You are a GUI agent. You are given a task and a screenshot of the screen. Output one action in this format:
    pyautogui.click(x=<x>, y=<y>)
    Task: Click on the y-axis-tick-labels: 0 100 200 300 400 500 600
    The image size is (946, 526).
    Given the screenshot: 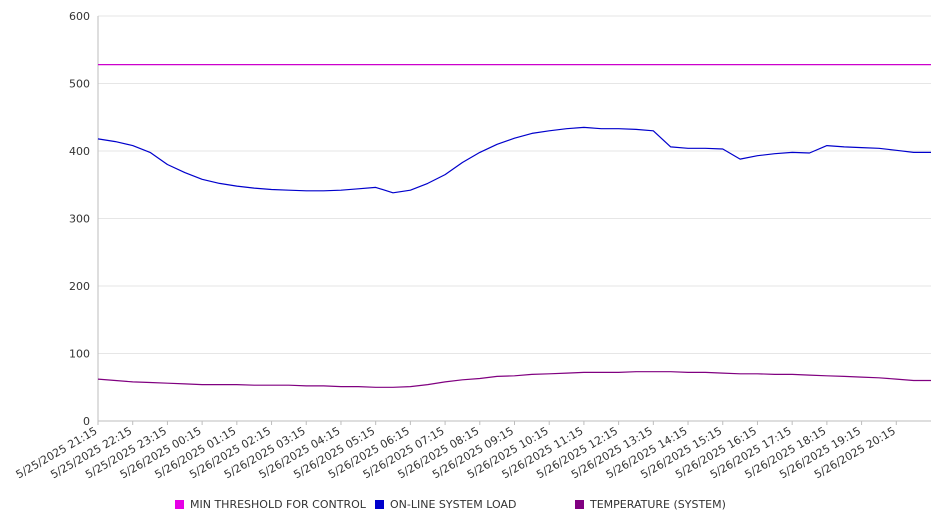 What is the action you would take?
    pyautogui.click(x=79, y=219)
    